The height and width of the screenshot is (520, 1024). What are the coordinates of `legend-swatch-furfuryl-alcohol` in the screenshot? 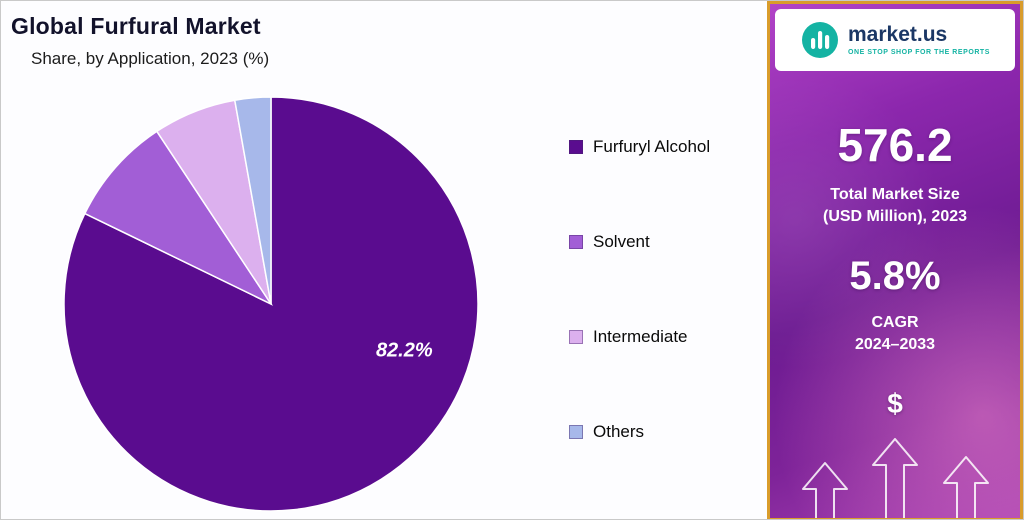 It's located at (576, 147).